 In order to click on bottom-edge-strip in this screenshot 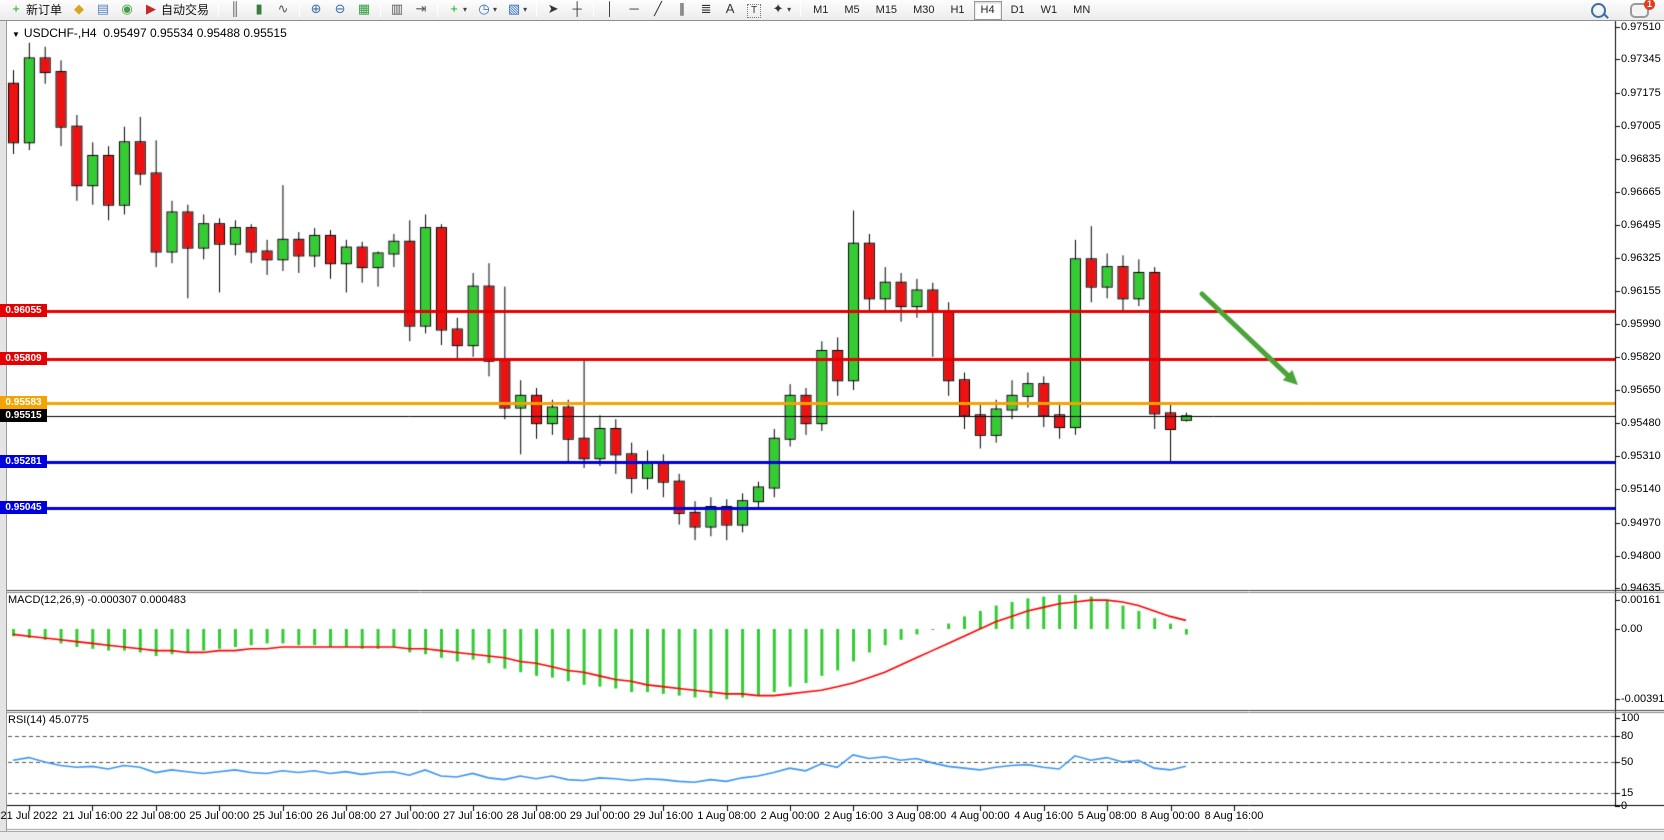, I will do `click(832, 835)`.